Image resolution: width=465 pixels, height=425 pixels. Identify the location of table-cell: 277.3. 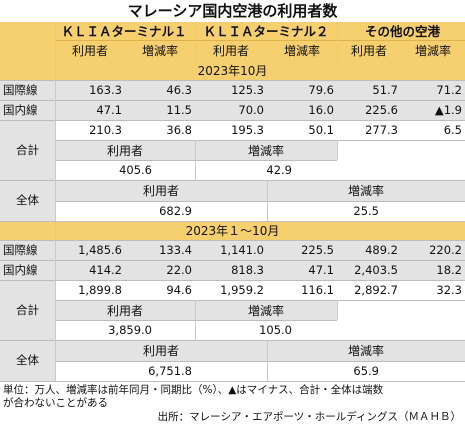
(381, 130).